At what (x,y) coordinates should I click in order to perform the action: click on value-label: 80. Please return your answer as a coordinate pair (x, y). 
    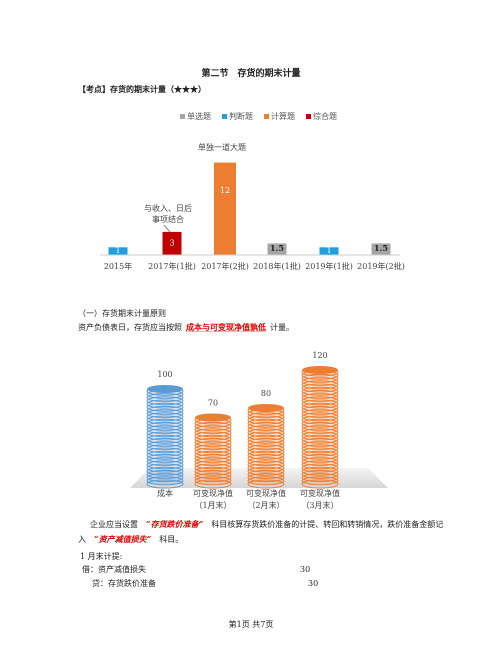
    Looking at the image, I should click on (266, 393).